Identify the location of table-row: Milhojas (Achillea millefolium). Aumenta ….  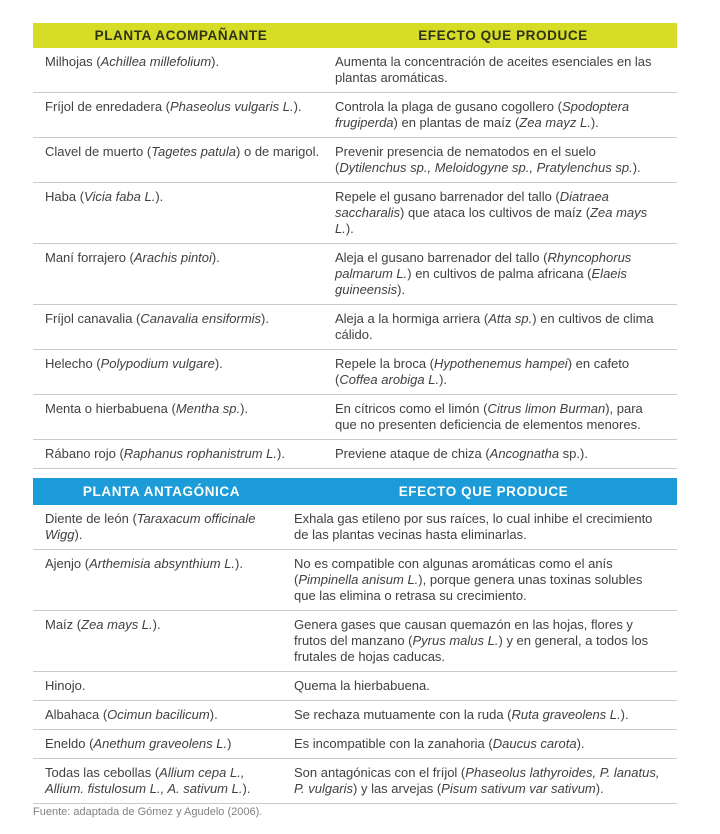
(355, 70).